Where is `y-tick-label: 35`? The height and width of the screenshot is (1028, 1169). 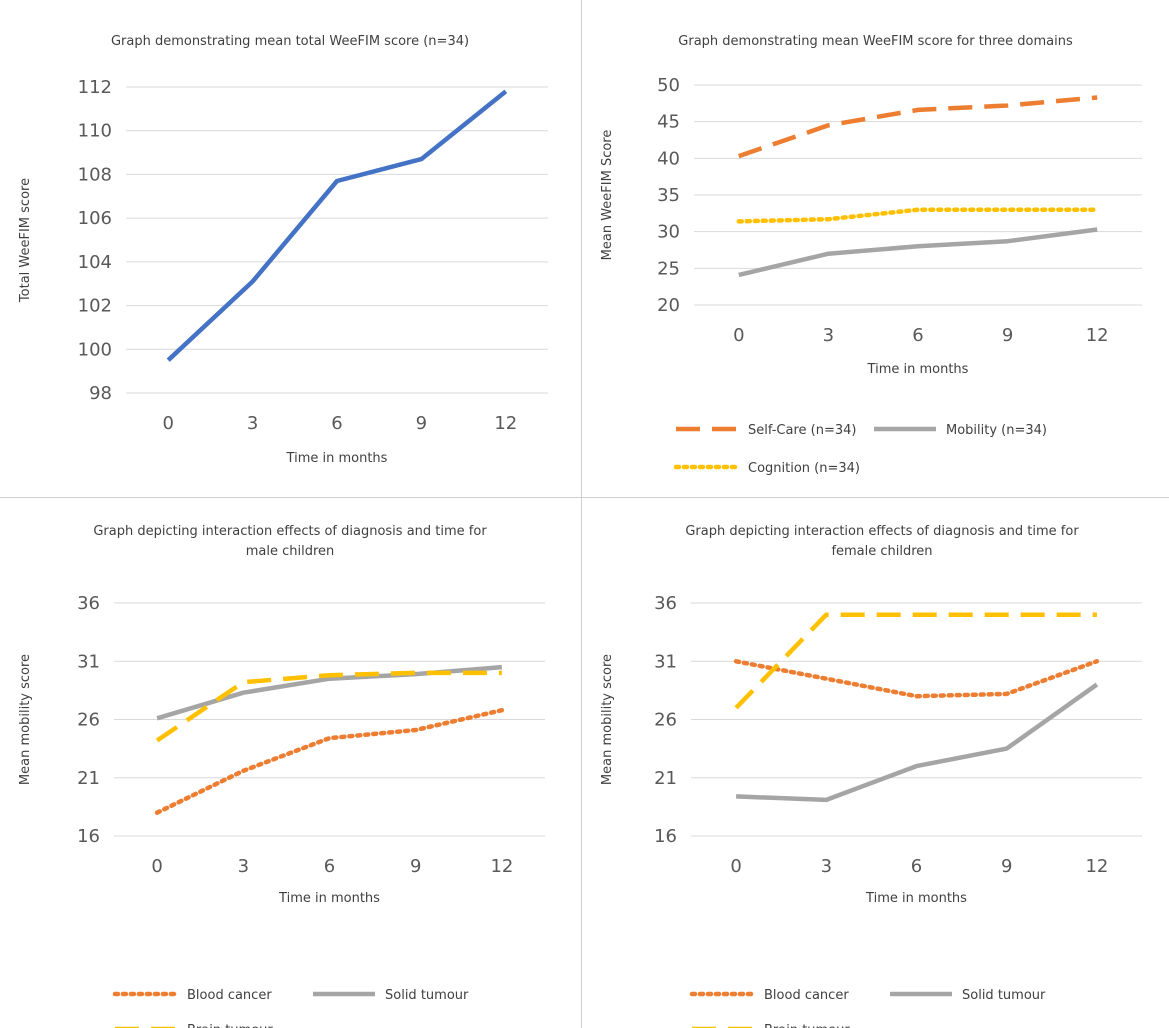 y-tick-label: 35 is located at coordinates (668, 195).